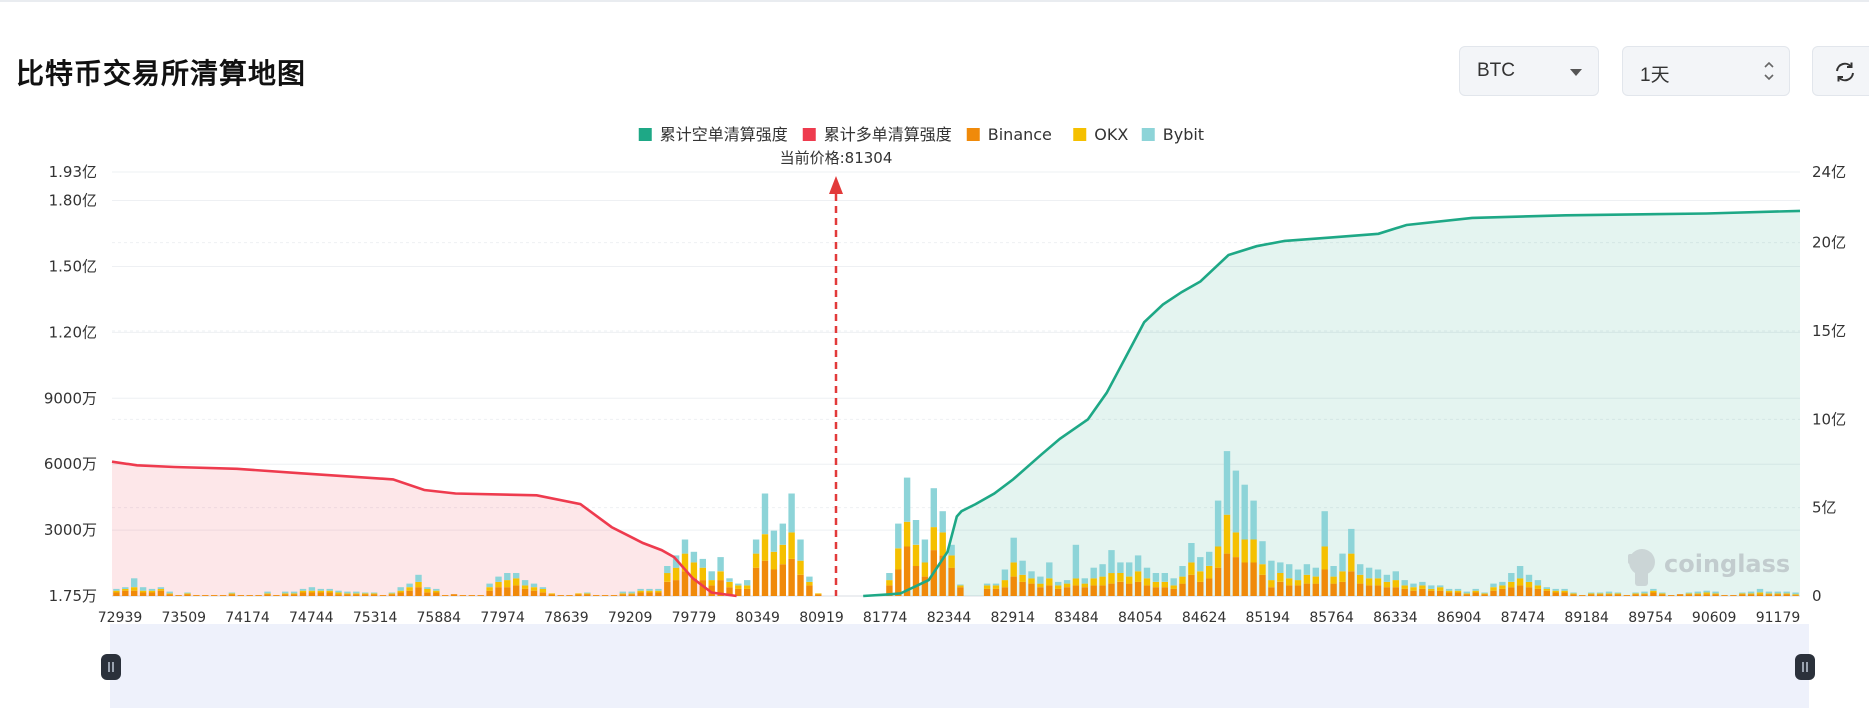 Image resolution: width=1869 pixels, height=725 pixels. Describe the element at coordinates (111, 667) in the screenshot. I see `slider-left-handle` at that location.